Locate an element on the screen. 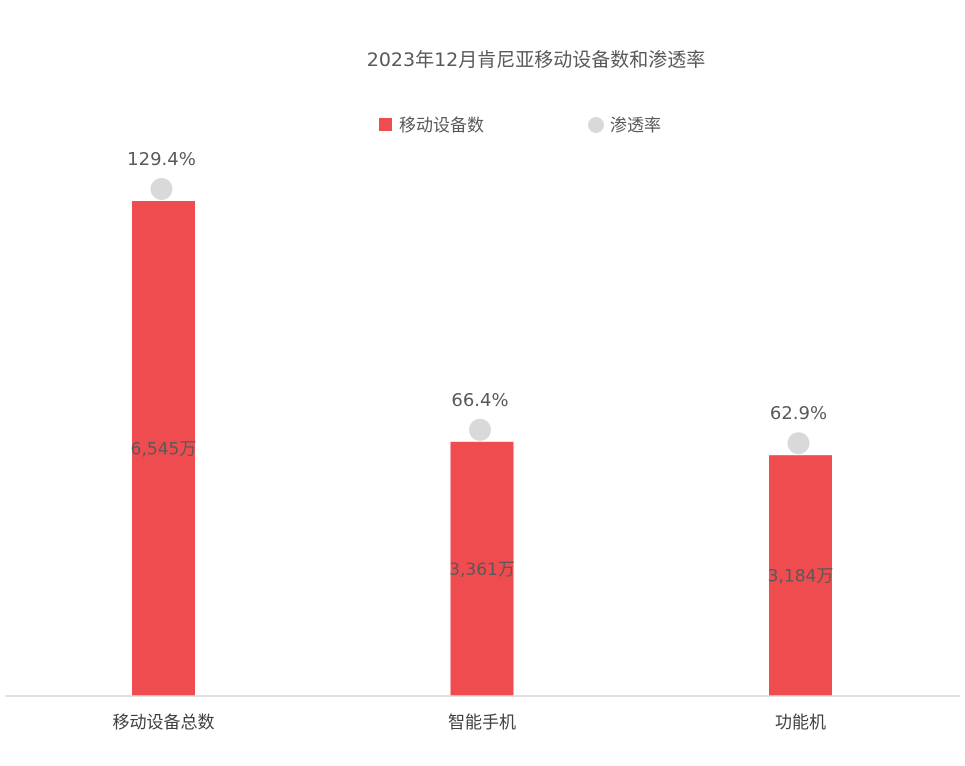 The height and width of the screenshot is (766, 965). penetration-label: 62.9% is located at coordinates (798, 413).